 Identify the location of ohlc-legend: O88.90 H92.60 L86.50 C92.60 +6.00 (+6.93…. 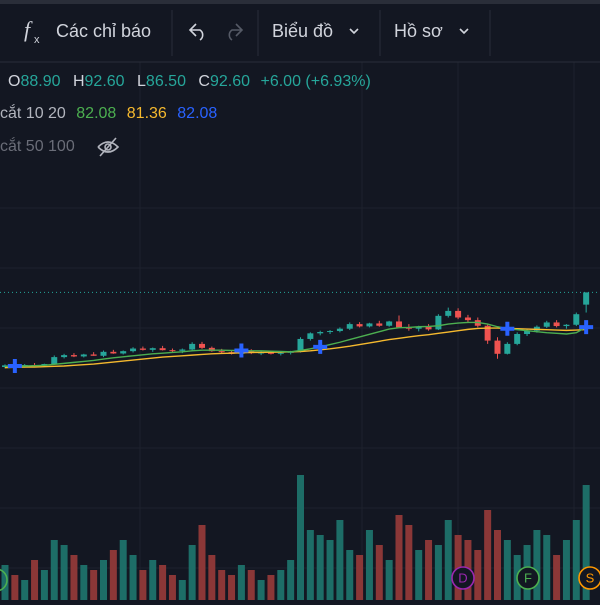
(189, 81).